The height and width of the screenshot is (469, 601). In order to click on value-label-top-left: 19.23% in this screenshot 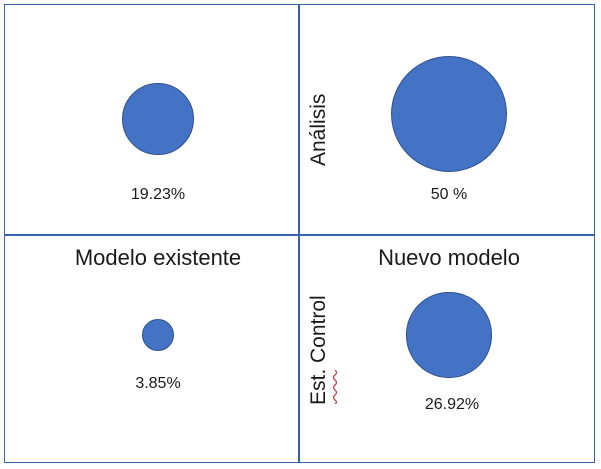, I will do `click(158, 194)`.